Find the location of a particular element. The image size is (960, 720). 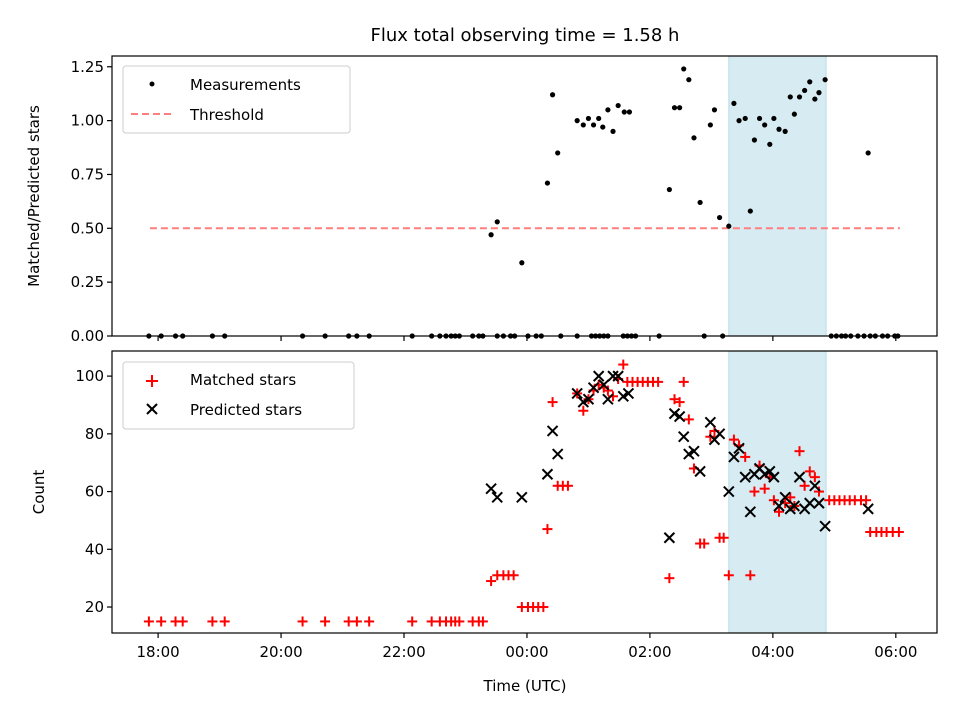

top-legend: Measurements Threshold is located at coordinates (236, 99).